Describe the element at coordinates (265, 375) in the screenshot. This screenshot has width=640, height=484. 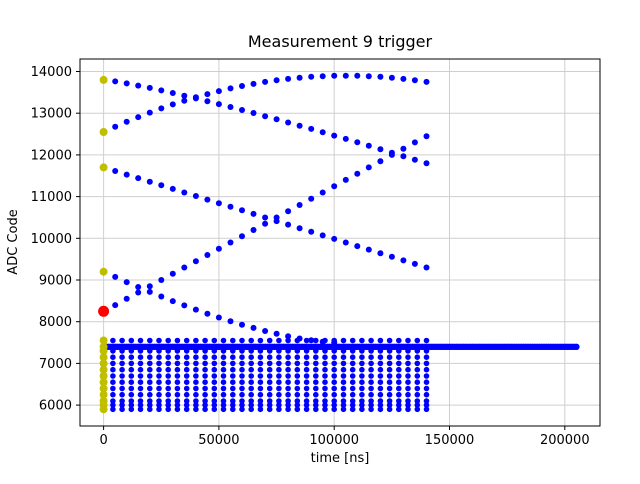
I see `series-adc-code-rows` at that location.